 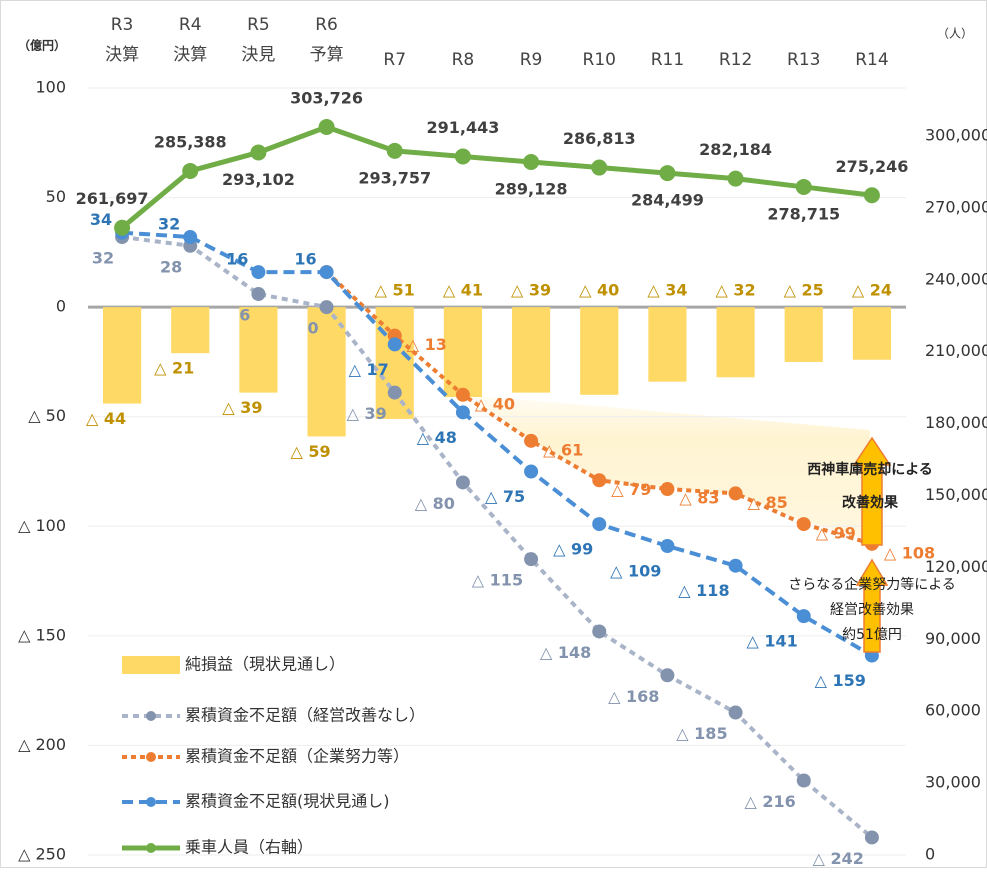 What do you see at coordinates (870, 469) in the screenshot?
I see `annotation: 西神車庫売却による` at bounding box center [870, 469].